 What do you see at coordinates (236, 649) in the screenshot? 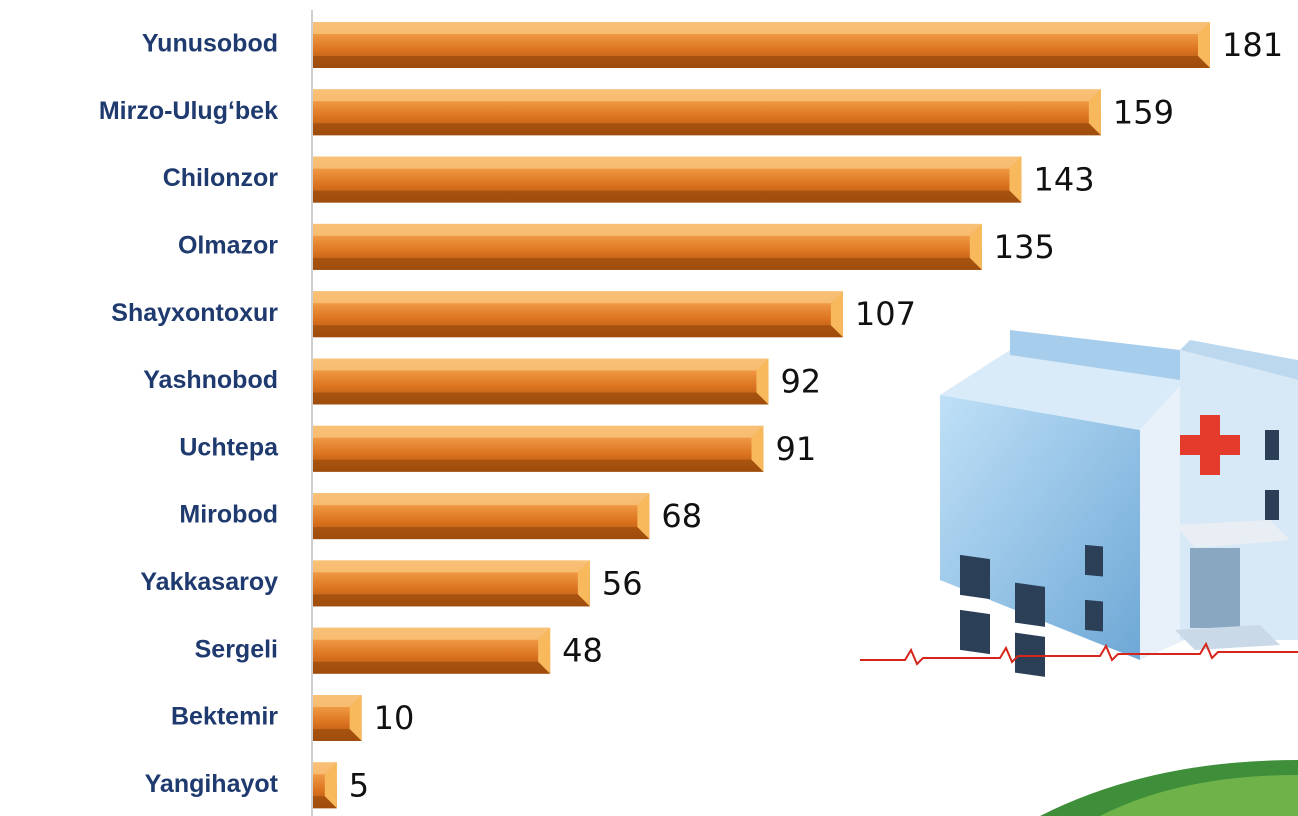
I see `category-label: Sergeli` at bounding box center [236, 649].